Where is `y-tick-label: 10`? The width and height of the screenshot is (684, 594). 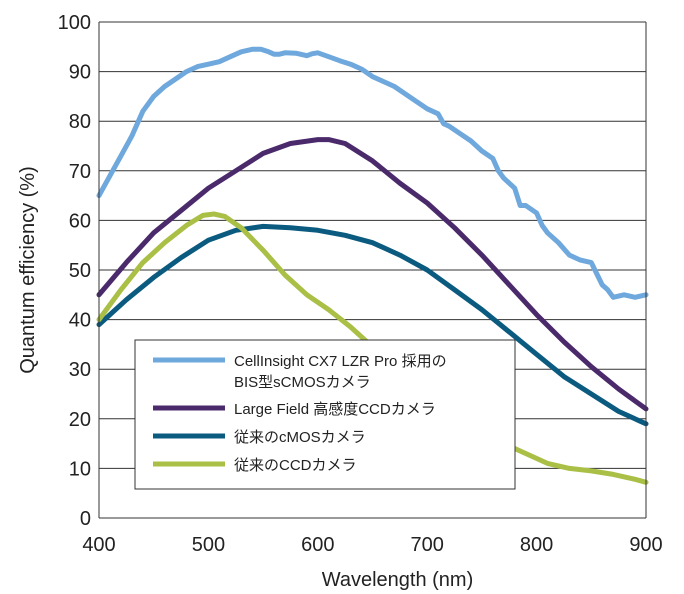 y-tick-label: 10 is located at coordinates (80, 469).